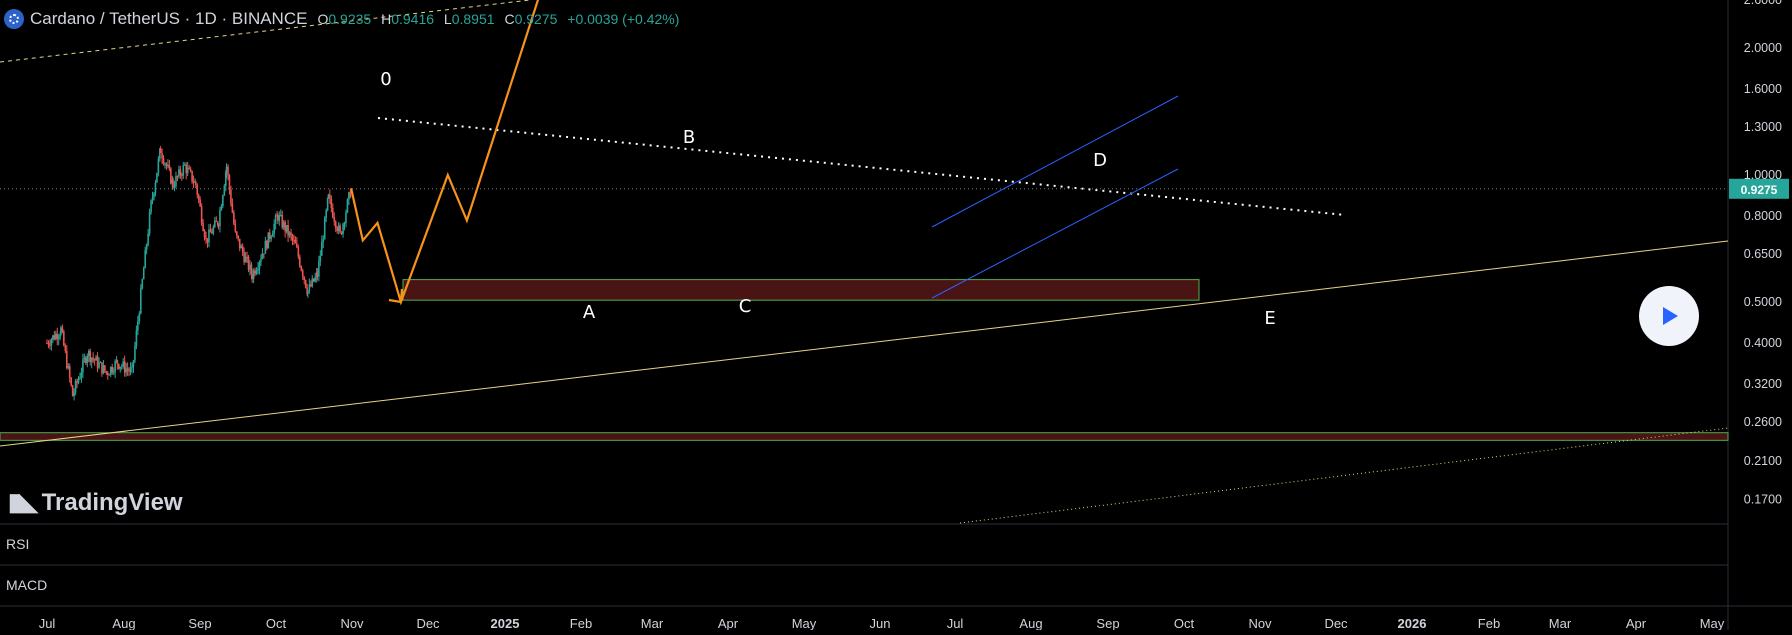  What do you see at coordinates (95, 502) in the screenshot?
I see `tradingview-logo: ▮◣ TradingView` at bounding box center [95, 502].